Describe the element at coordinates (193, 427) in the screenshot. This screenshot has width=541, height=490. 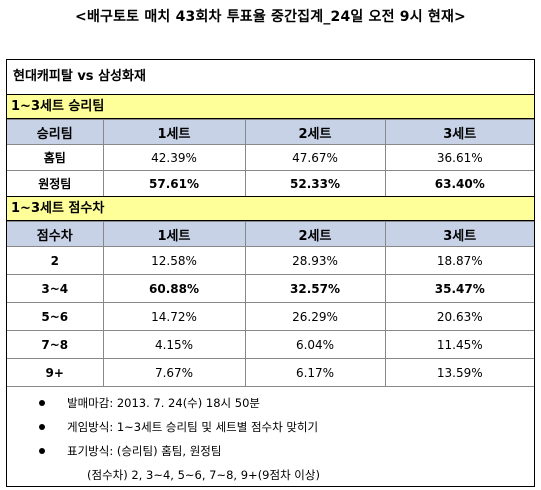
I see `note-text: 게임방식: 1~3세트 승리팀 및 세트별 점수차 맞히기` at that location.